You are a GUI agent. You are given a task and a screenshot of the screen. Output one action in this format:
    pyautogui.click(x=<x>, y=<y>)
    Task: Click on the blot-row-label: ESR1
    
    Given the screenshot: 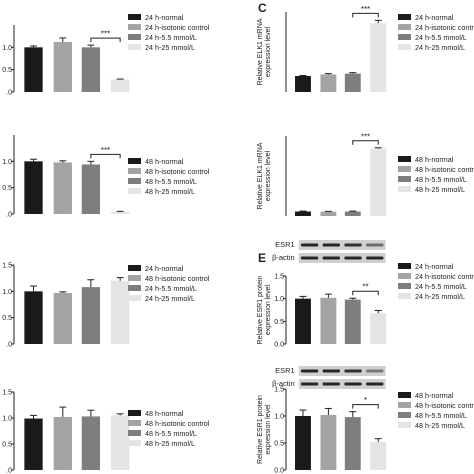 What is the action you would take?
    pyautogui.click(x=285, y=244)
    